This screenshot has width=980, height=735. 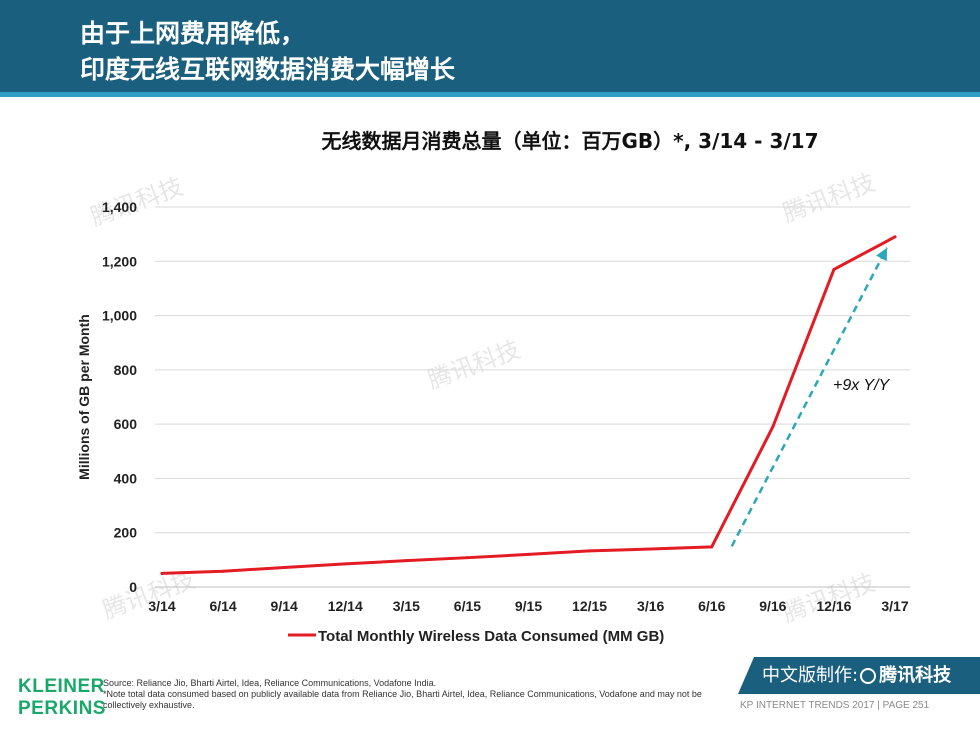 I want to click on growth-arrow-head, so click(x=881, y=254).